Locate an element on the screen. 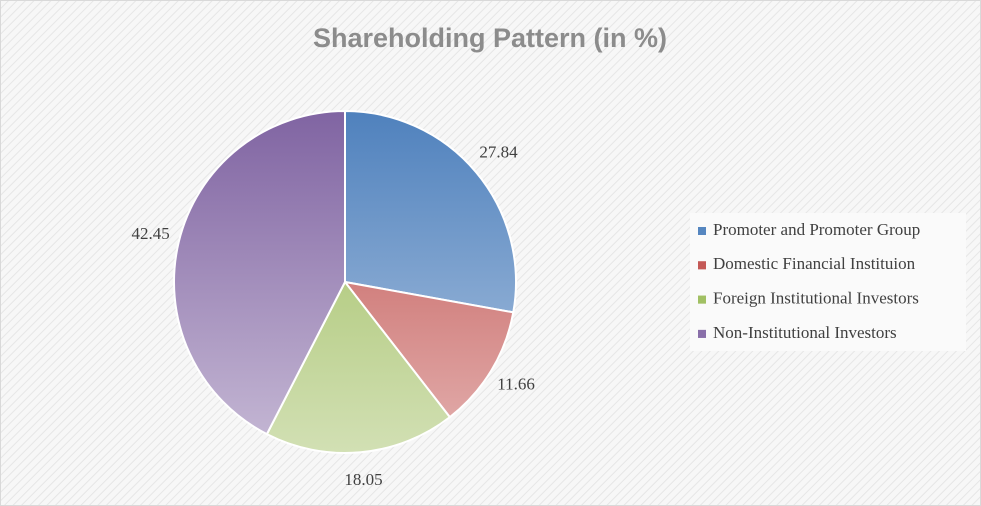  data-label: 18.05 is located at coordinates (363, 479).